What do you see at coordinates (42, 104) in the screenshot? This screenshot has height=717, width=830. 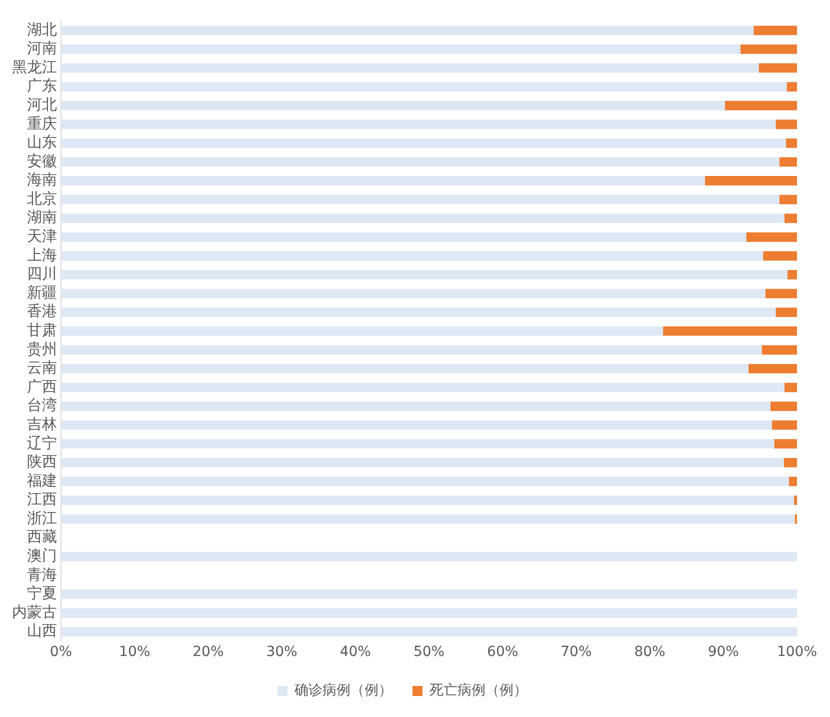 I see `y-tick-label: 河北` at bounding box center [42, 104].